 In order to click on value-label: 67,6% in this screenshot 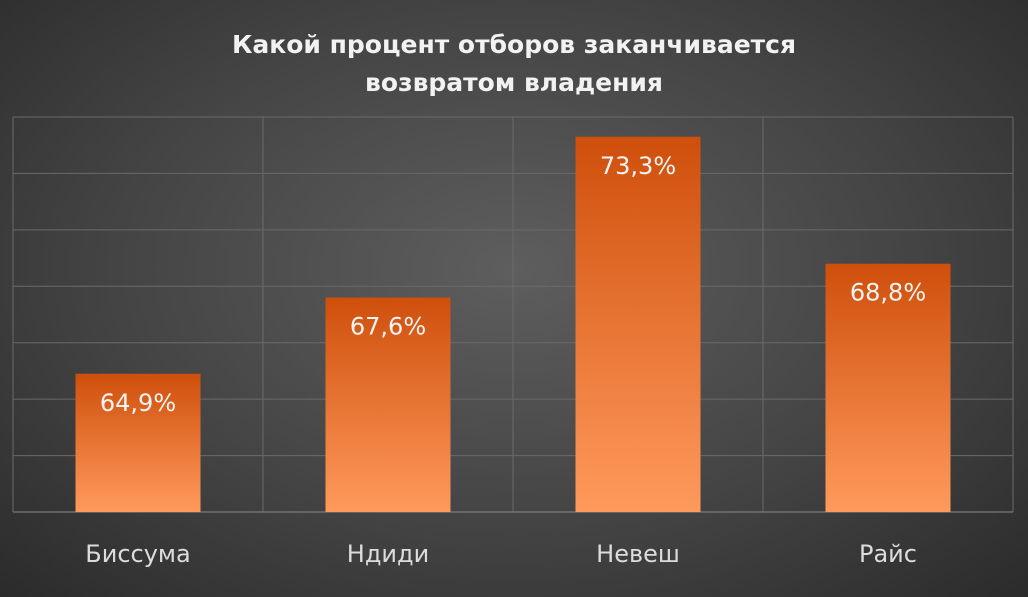, I will do `click(388, 327)`.